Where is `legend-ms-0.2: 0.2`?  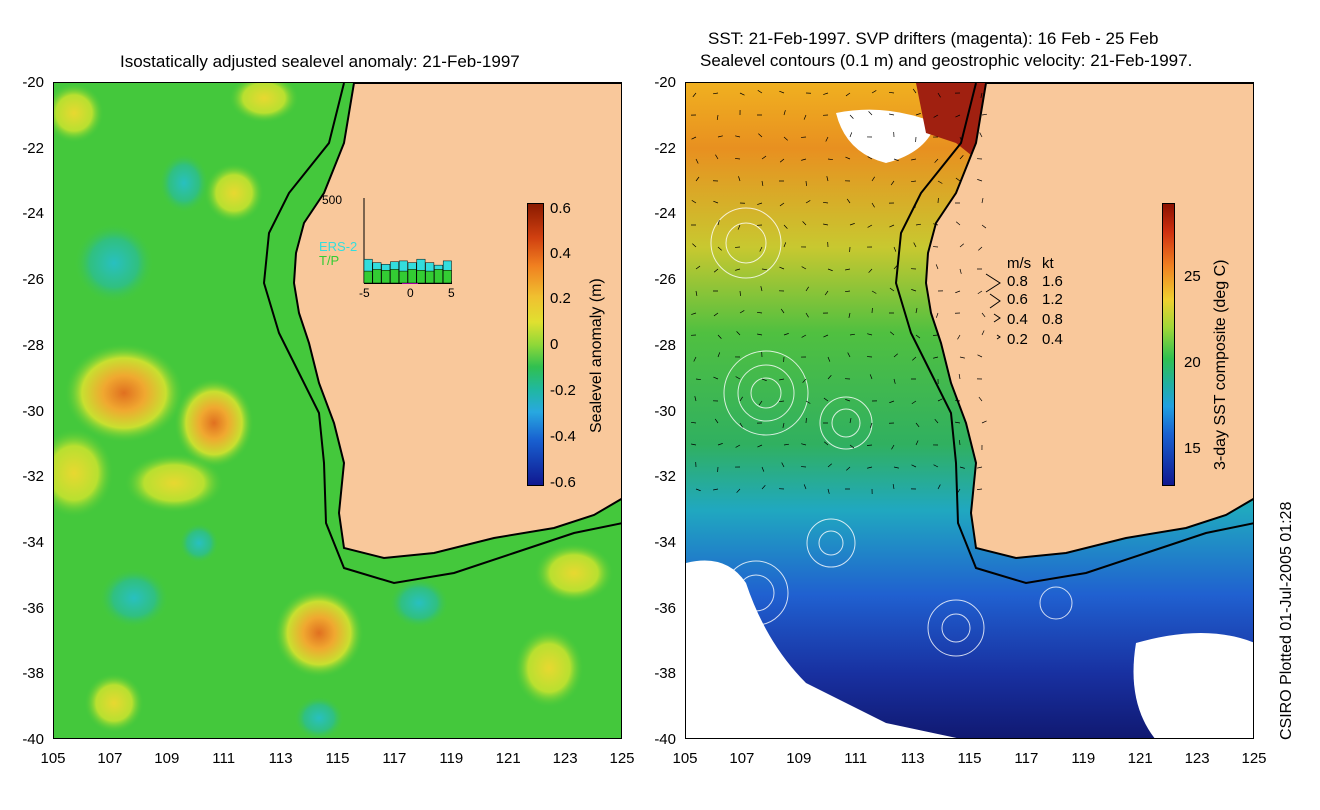 legend-ms-0.2: 0.2 is located at coordinates (1017, 339).